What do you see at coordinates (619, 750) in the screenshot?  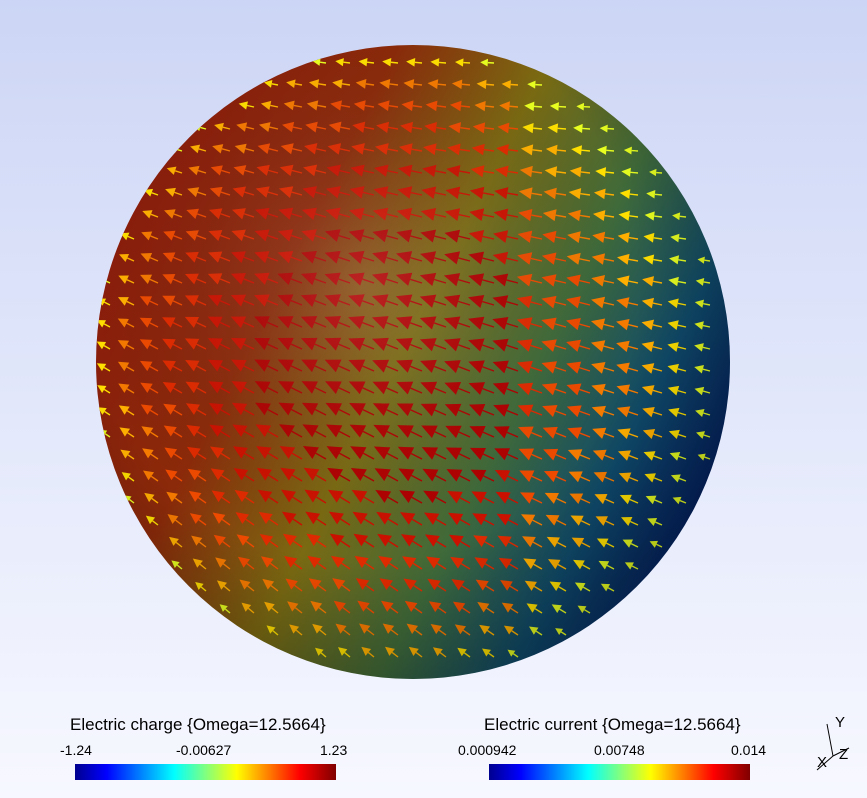 I see `electric-current-mid-label: 0.00748` at bounding box center [619, 750].